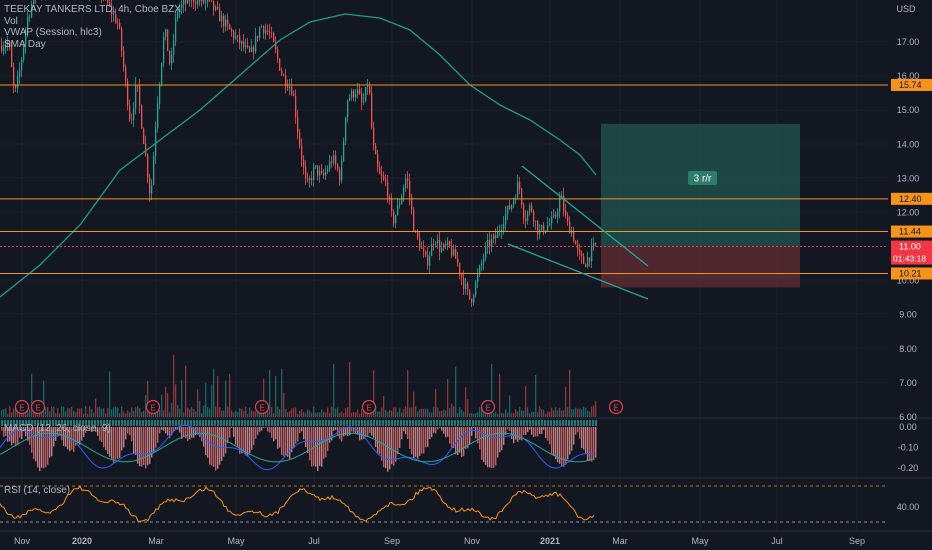  I want to click on earnings-icon-label: E, so click(152, 408).